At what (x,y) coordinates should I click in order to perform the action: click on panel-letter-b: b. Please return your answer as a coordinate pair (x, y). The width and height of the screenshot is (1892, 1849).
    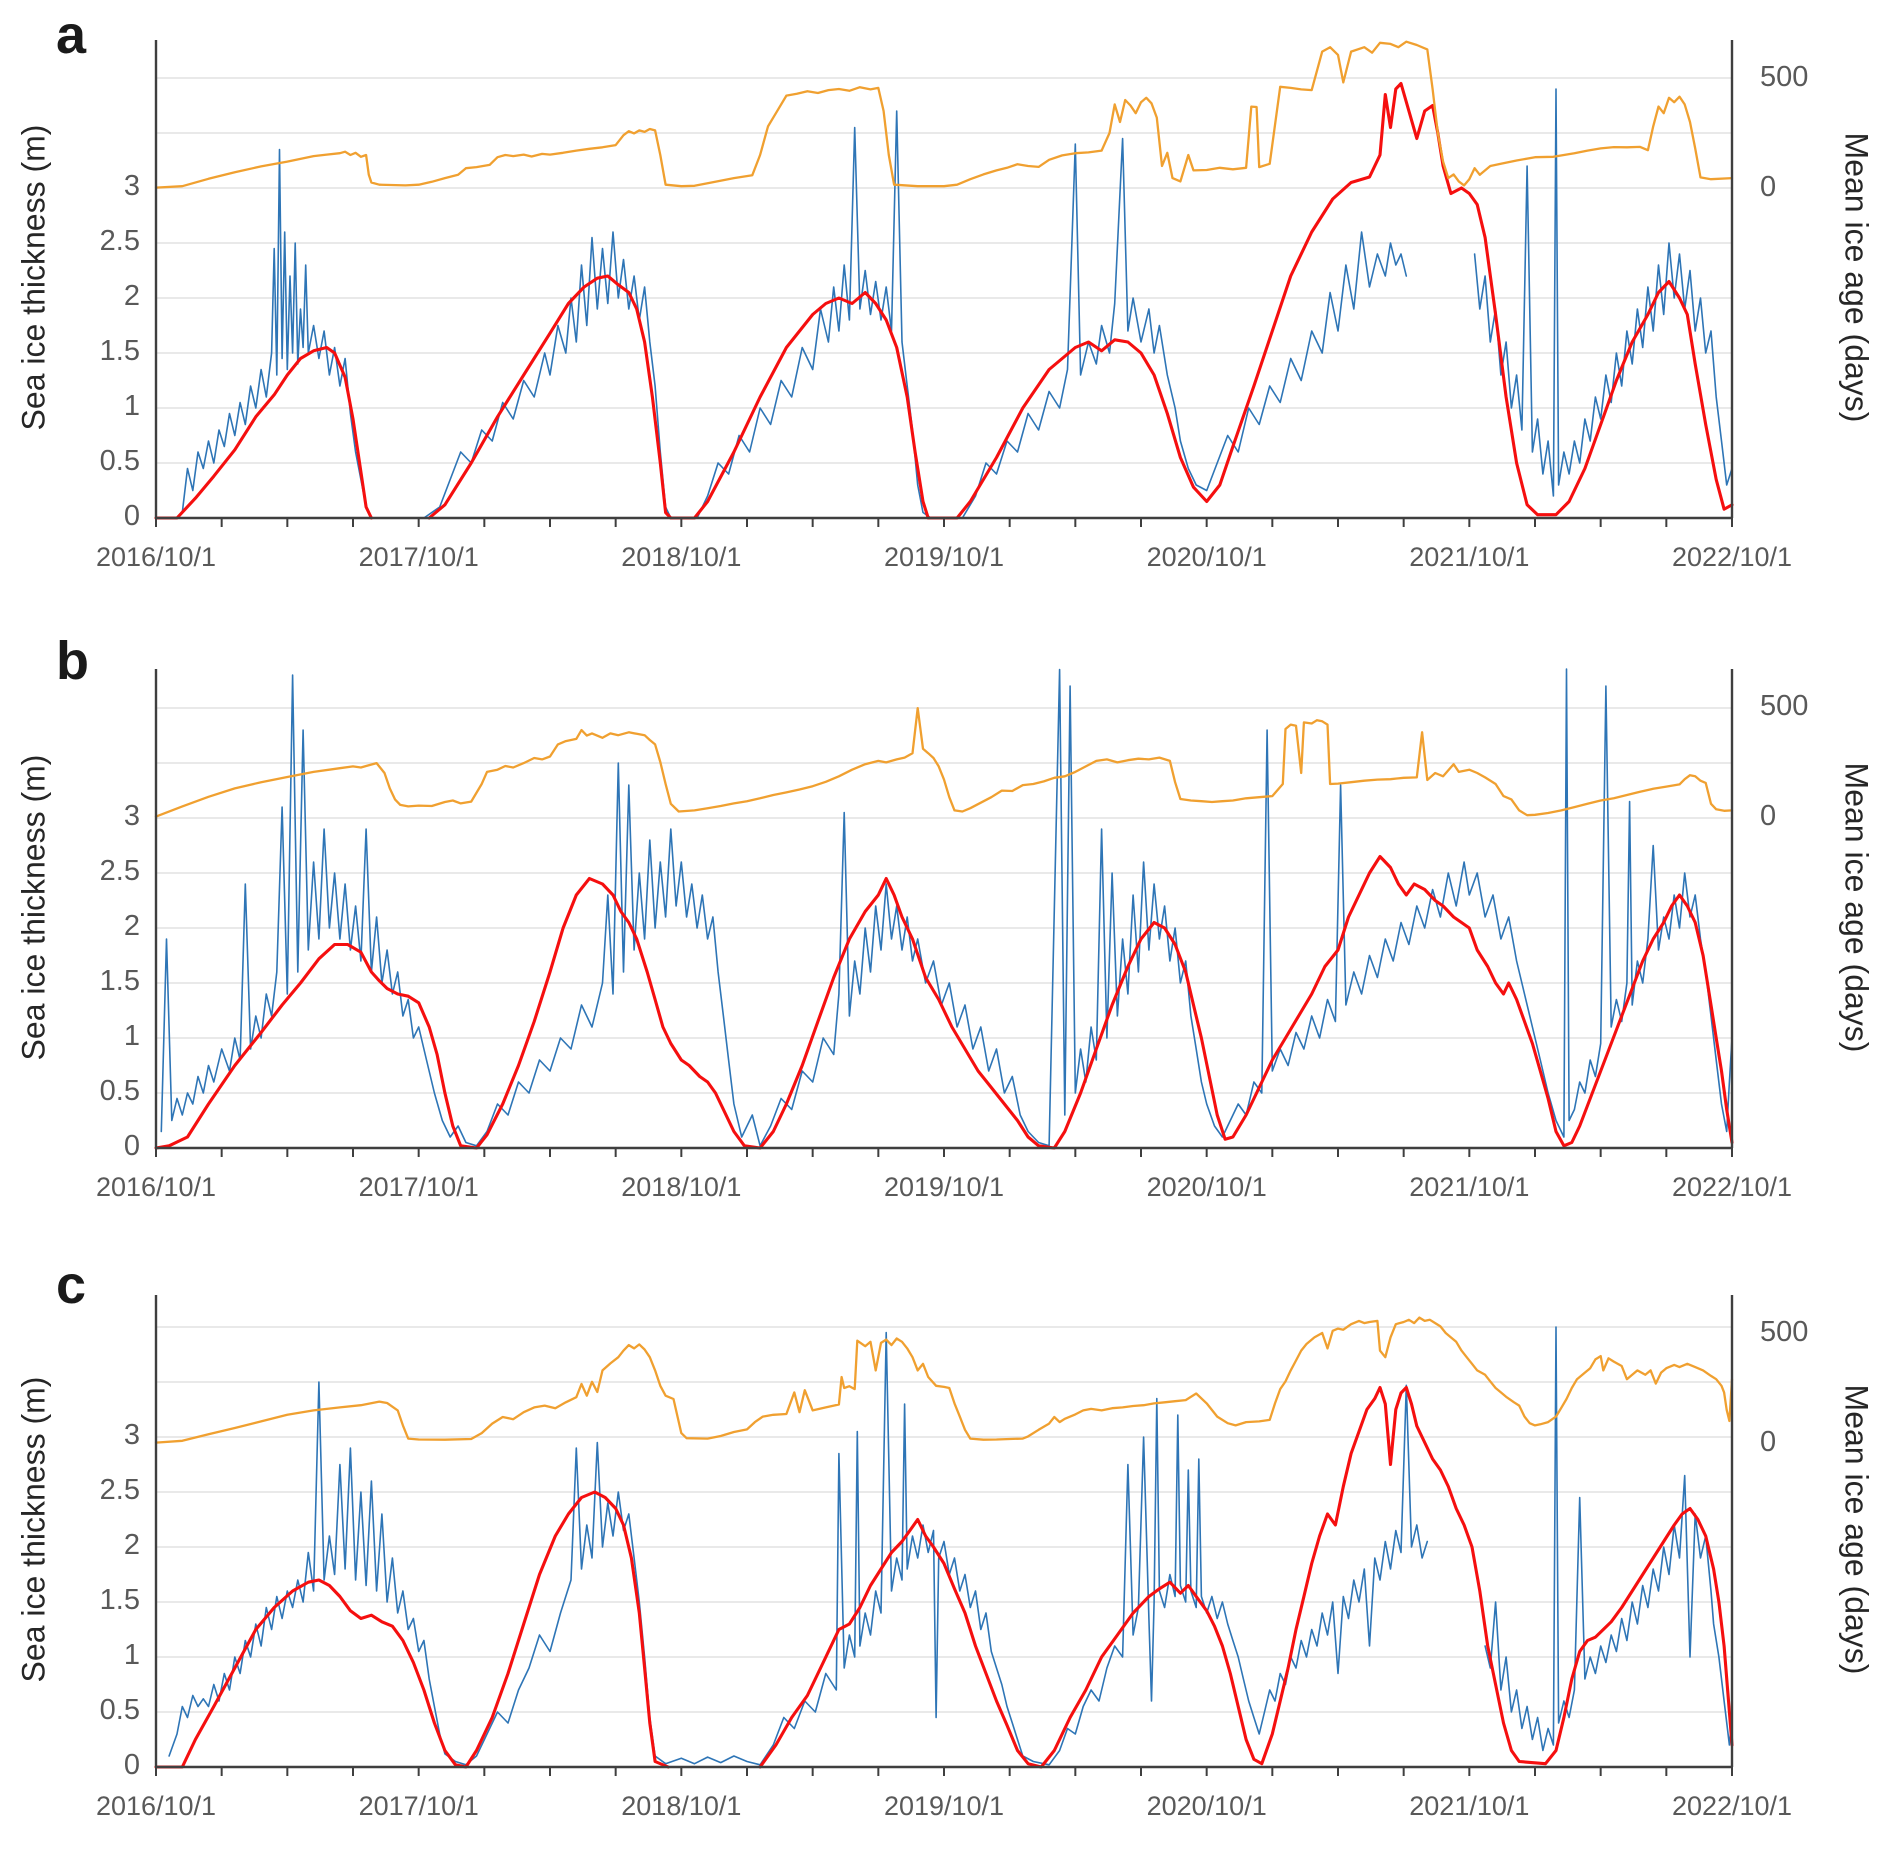
    Looking at the image, I should click on (72, 661).